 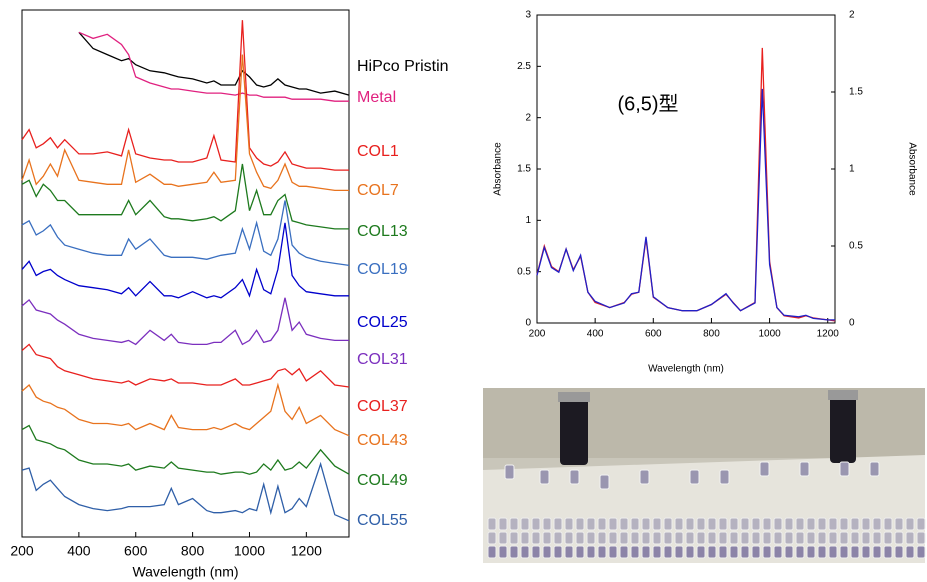 What do you see at coordinates (528, 323) in the screenshot?
I see `y-tick-label: 0` at bounding box center [528, 323].